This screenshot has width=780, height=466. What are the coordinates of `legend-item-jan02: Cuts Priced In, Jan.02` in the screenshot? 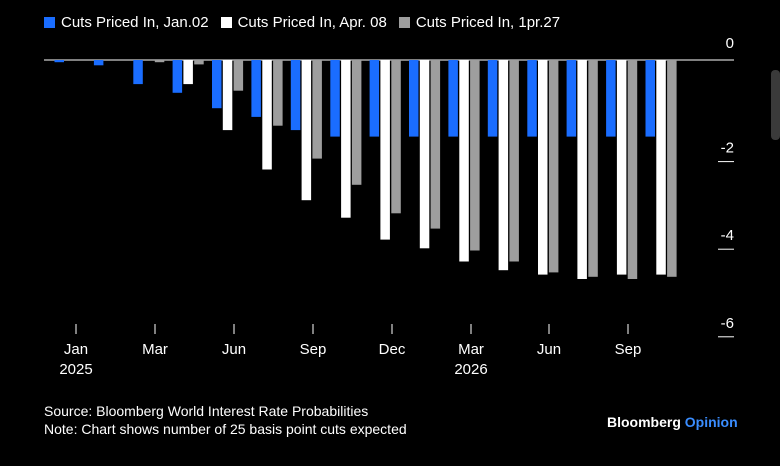 It's located at (126, 22).